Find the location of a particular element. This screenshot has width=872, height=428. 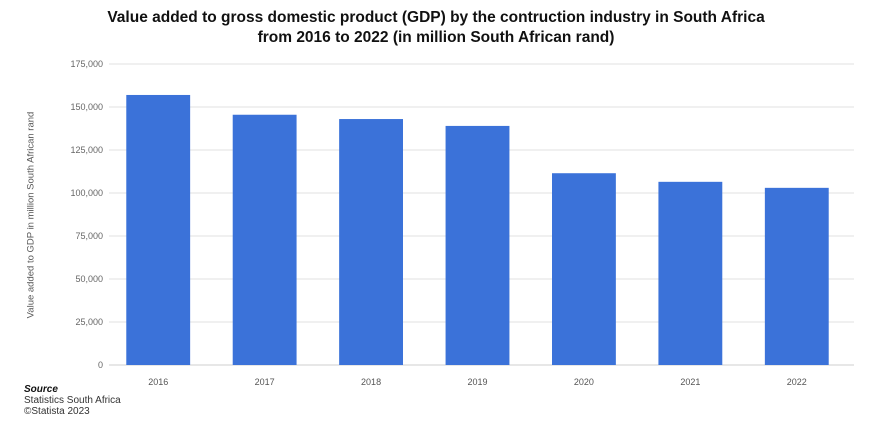

x-tick-label: 2021 is located at coordinates (690, 382).